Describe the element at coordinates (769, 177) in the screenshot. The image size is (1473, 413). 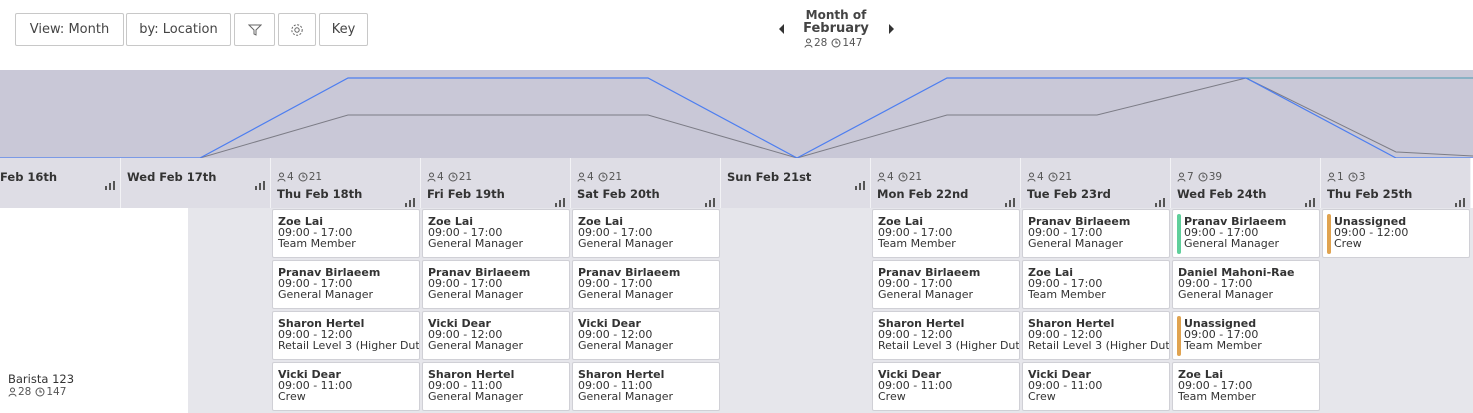
I see `day-label: Sun Feb 21st` at that location.